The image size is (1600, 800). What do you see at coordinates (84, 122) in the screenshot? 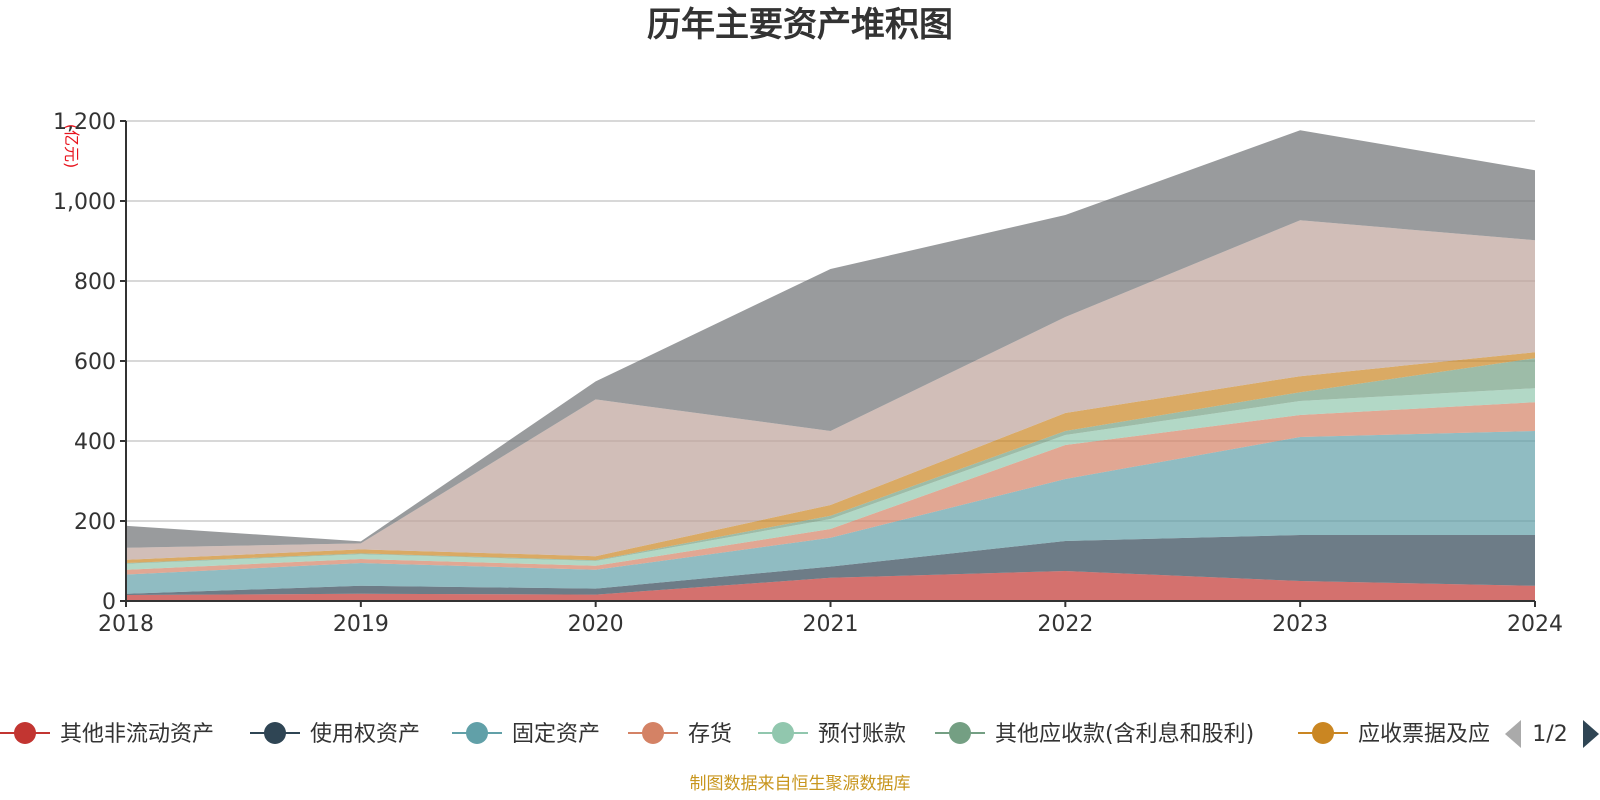
I see `y-tick-label-6: 1,200` at bounding box center [84, 122].